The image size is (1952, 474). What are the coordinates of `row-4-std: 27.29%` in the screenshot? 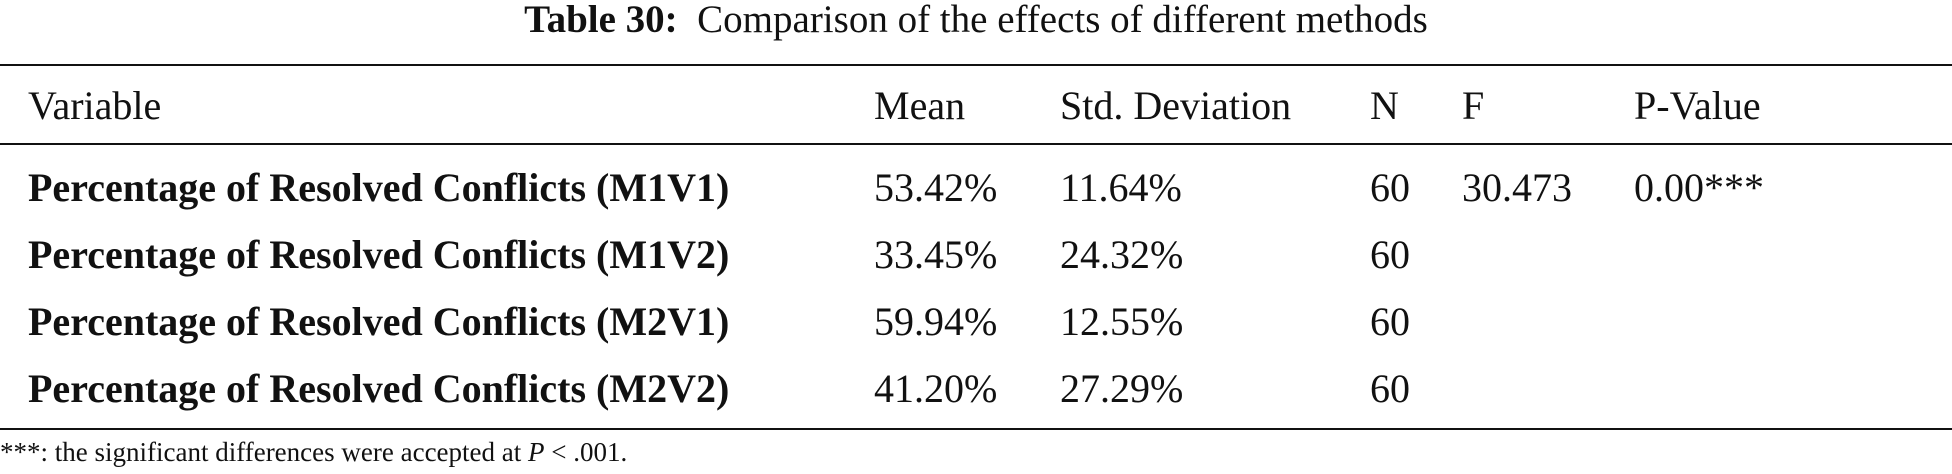 It's located at (1122, 388).